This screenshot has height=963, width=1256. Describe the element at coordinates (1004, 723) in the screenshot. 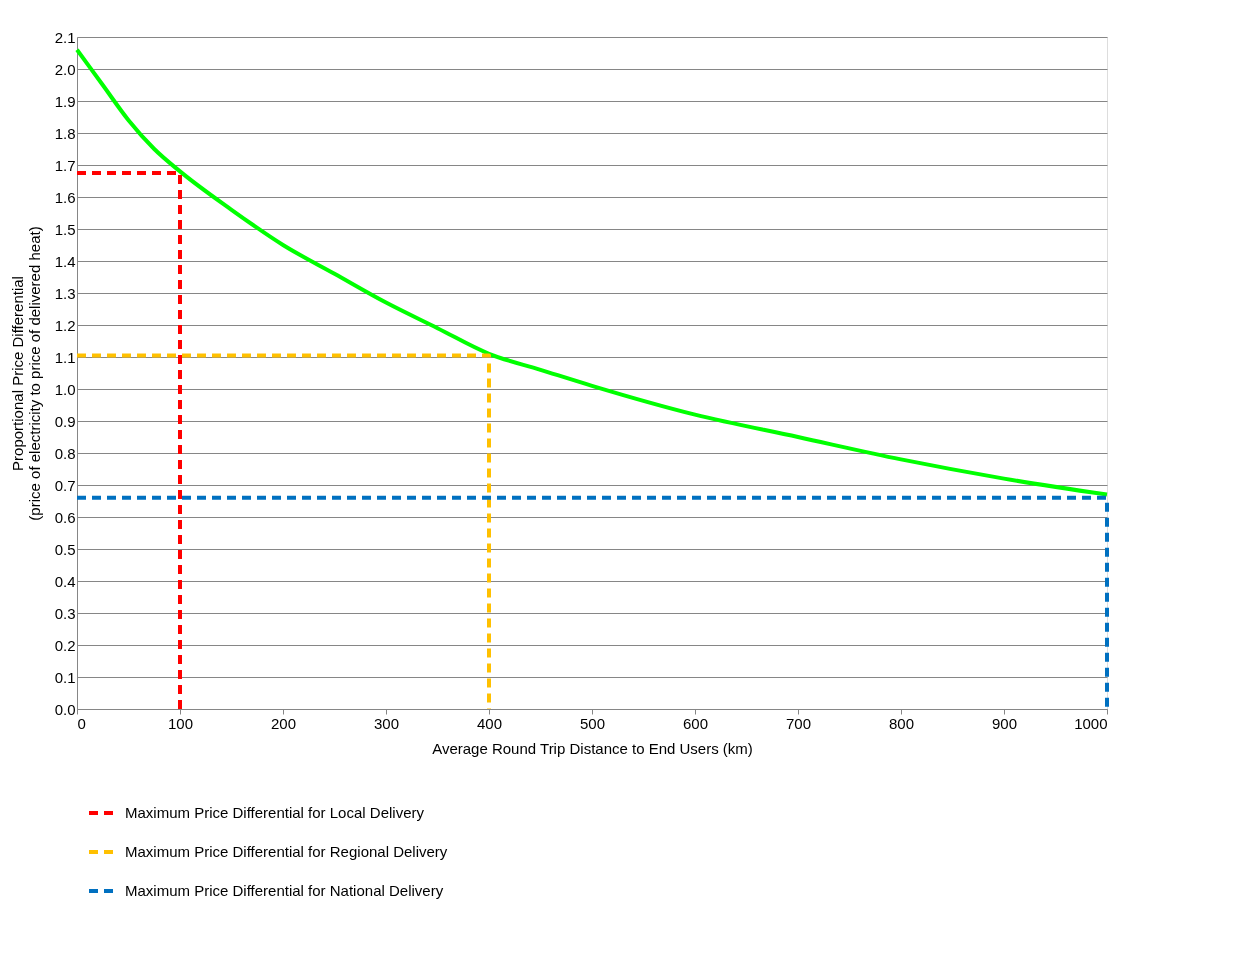

I see `x-tick-label: 900` at that location.